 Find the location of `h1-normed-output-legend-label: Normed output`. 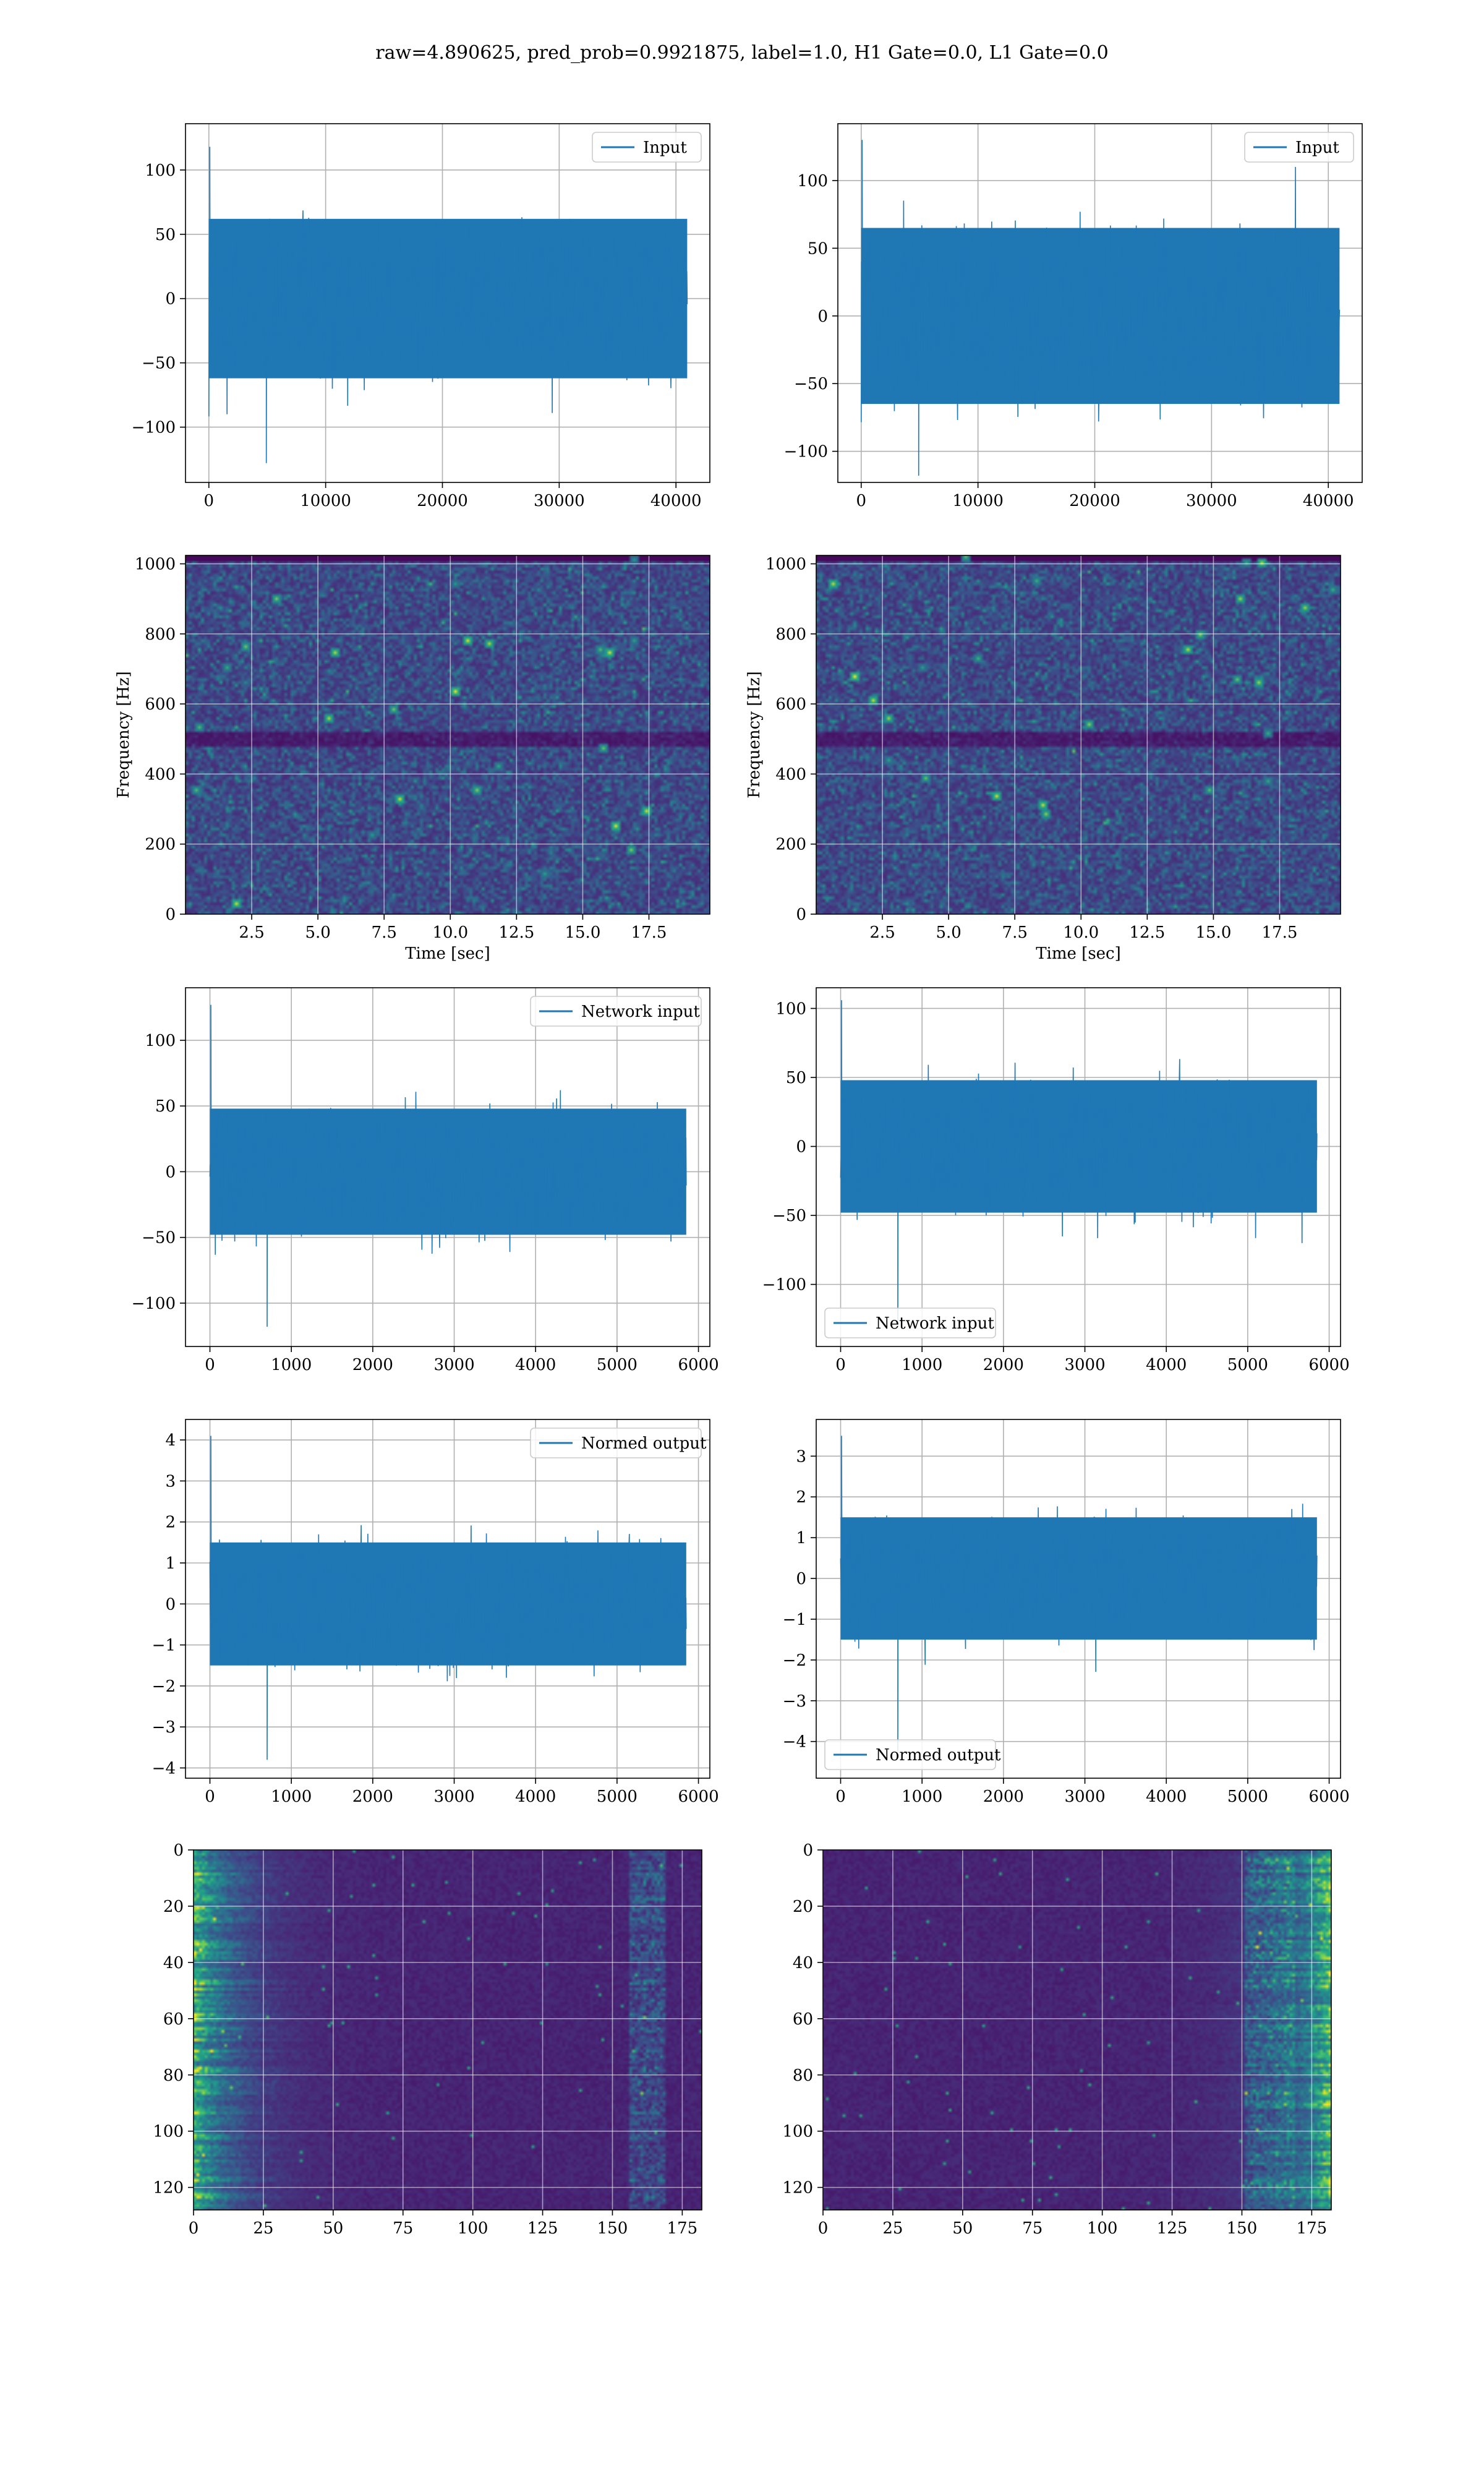

h1-normed-output-legend-label: Normed output is located at coordinates (644, 1444).